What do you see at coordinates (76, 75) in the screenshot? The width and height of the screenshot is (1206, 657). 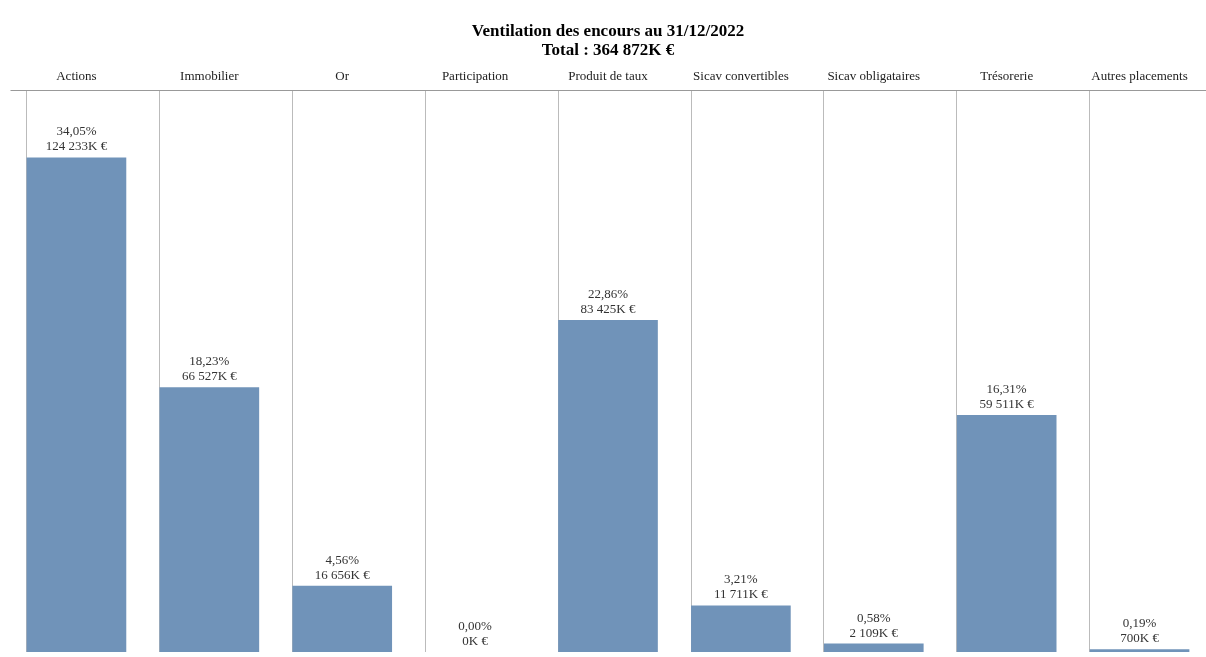 I see `x-tick-label: Actions` at bounding box center [76, 75].